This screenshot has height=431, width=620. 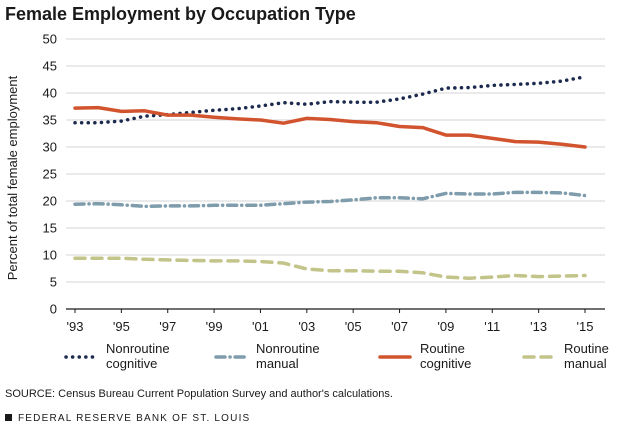 What do you see at coordinates (492, 326) in the screenshot?
I see `x-tick-label: '11` at bounding box center [492, 326].